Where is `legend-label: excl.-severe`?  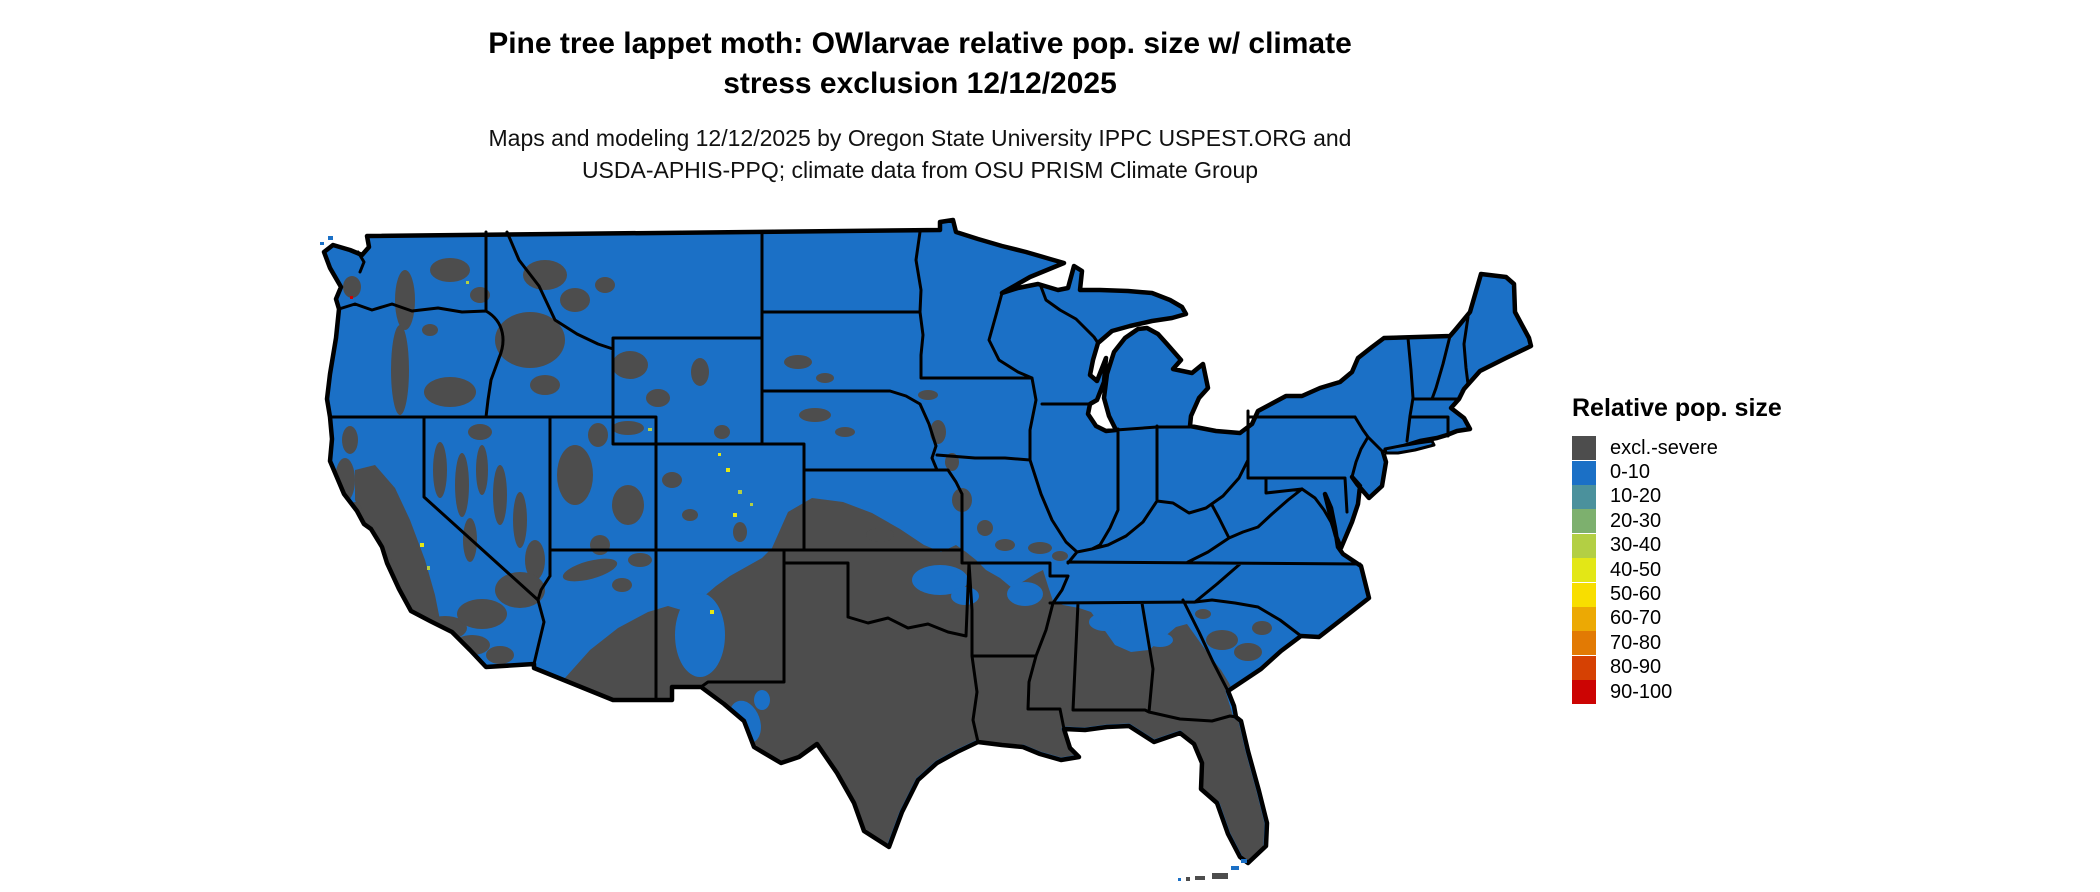
legend-label: excl.-severe is located at coordinates (1664, 447).